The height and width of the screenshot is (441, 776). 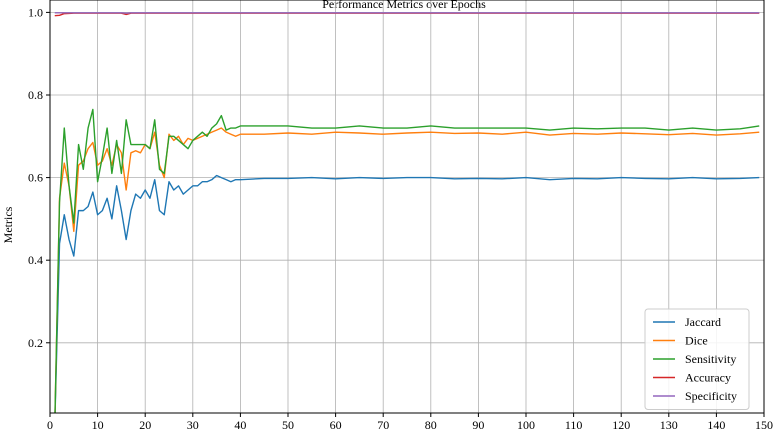 What do you see at coordinates (145, 425) in the screenshot?
I see `x-tick-label: 20` at bounding box center [145, 425].